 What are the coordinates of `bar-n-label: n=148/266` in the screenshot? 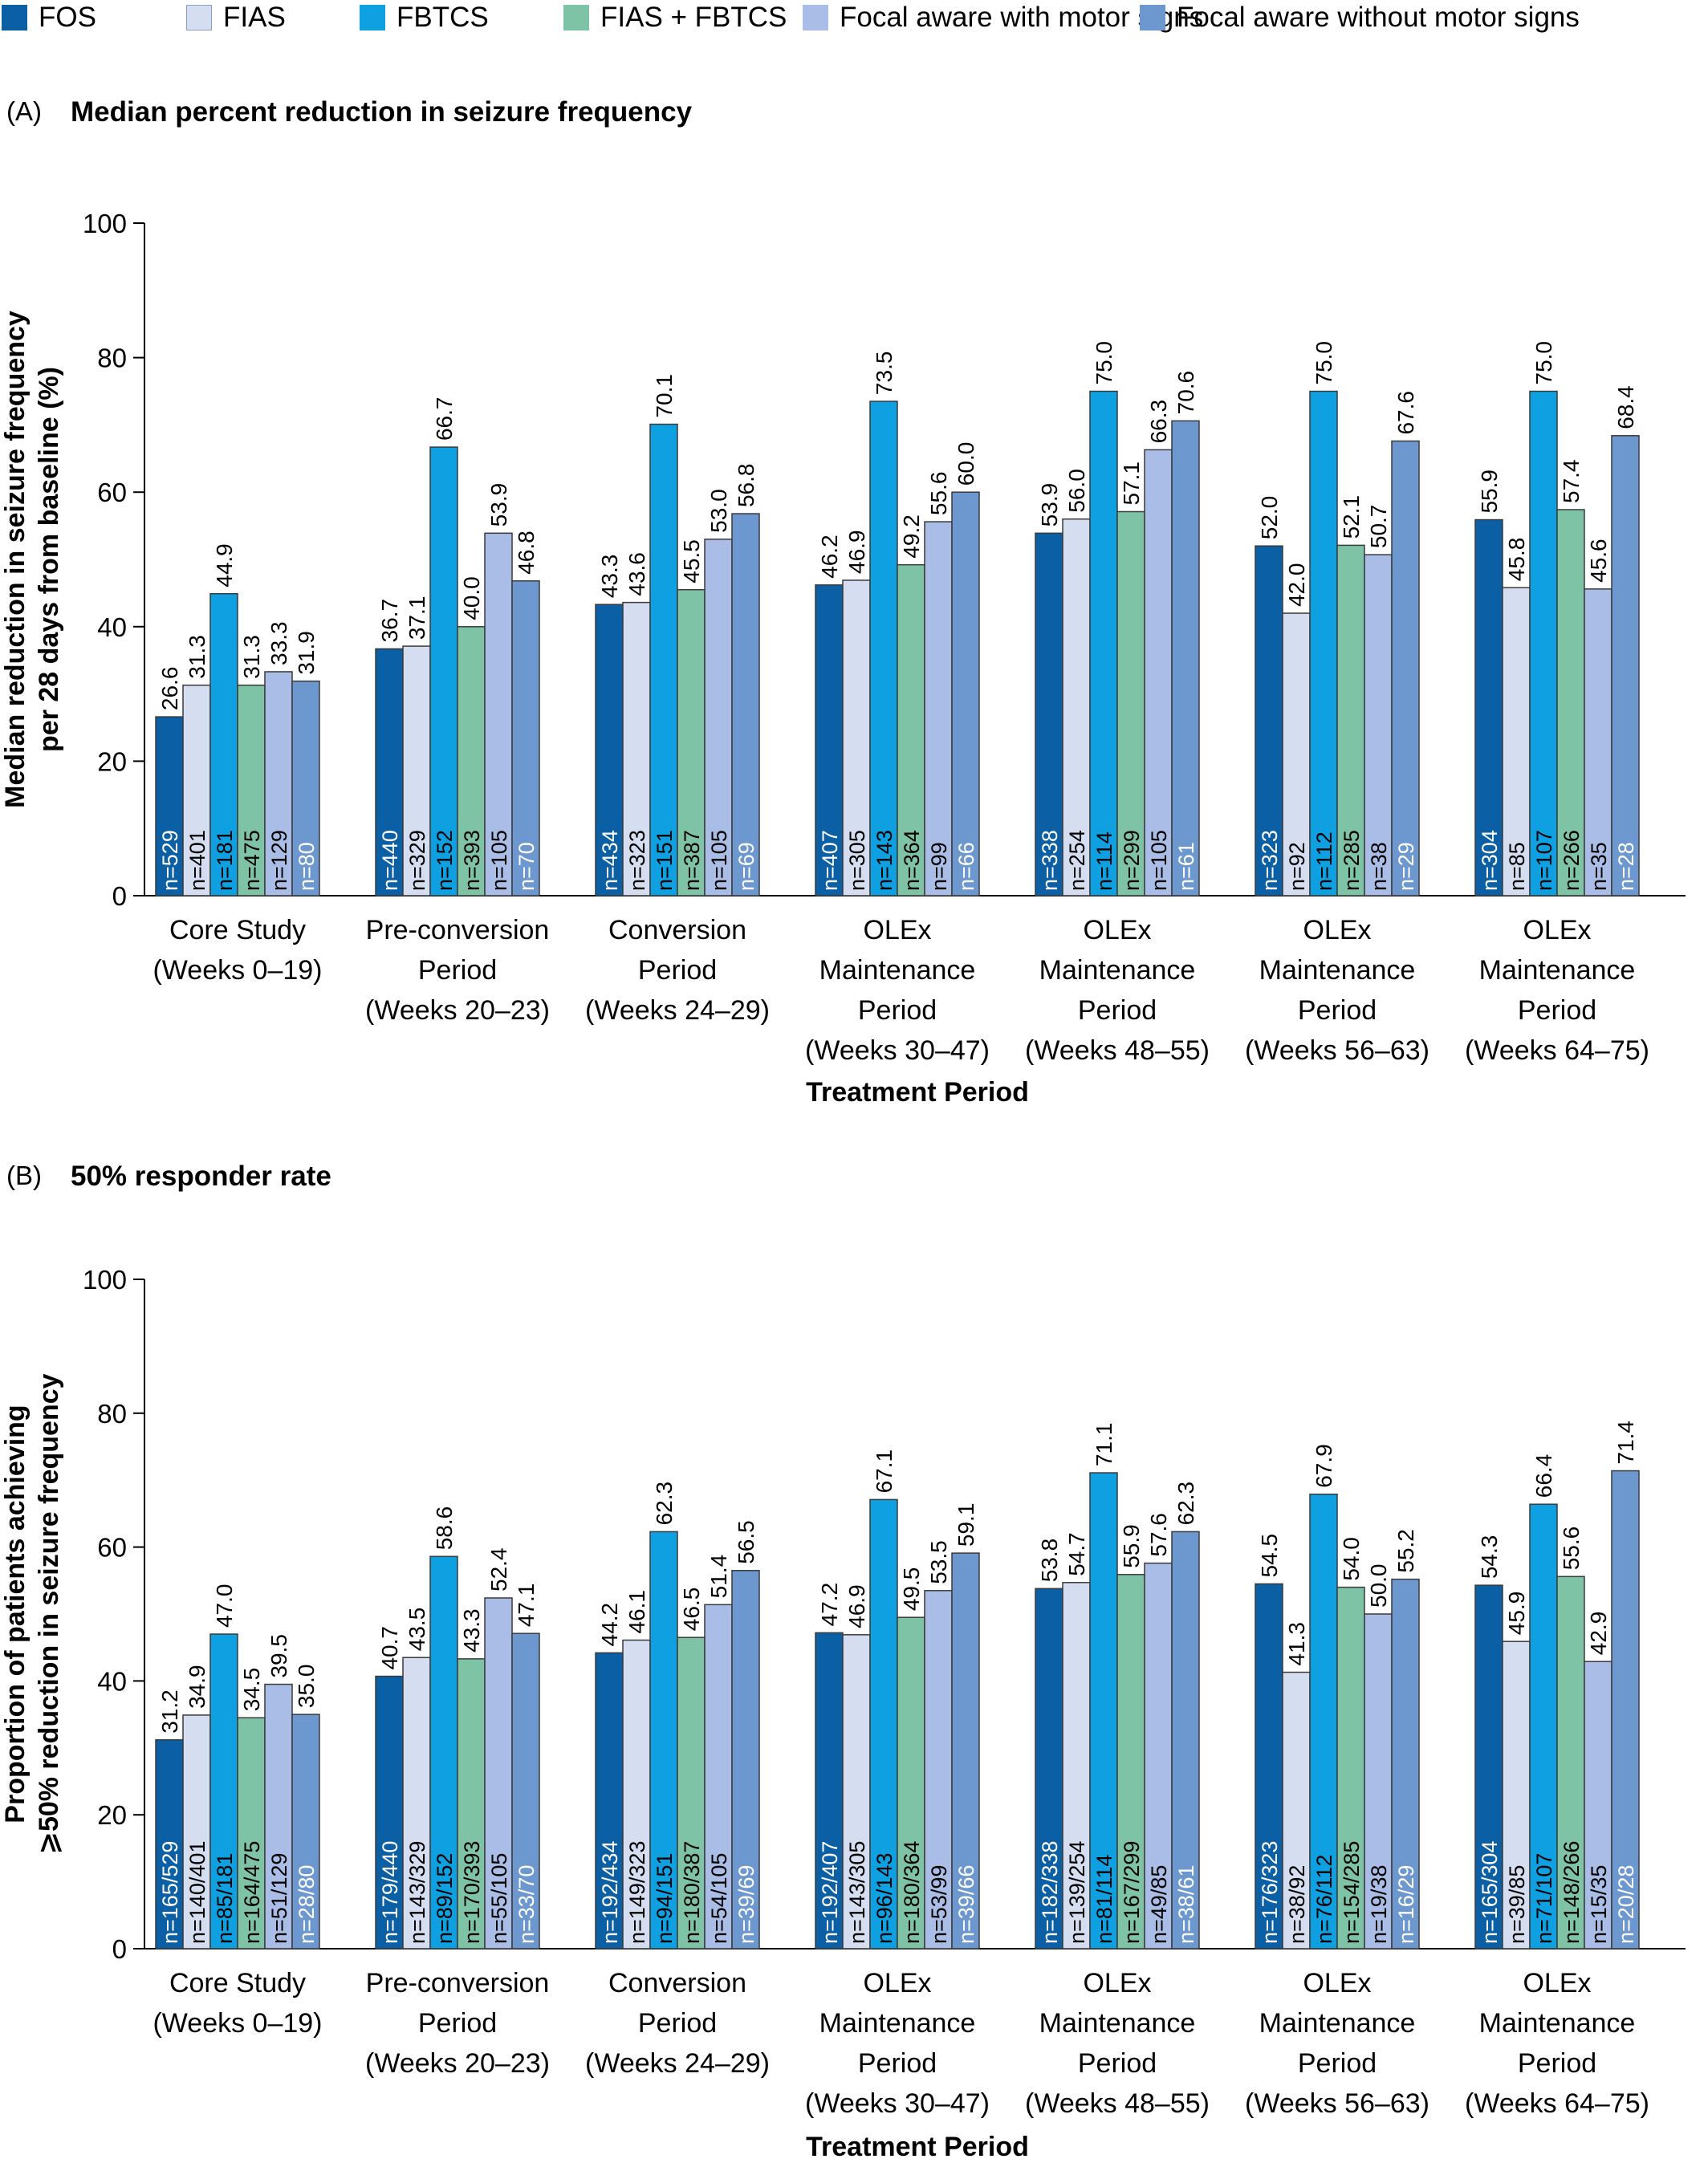 It's located at (1572, 1892).